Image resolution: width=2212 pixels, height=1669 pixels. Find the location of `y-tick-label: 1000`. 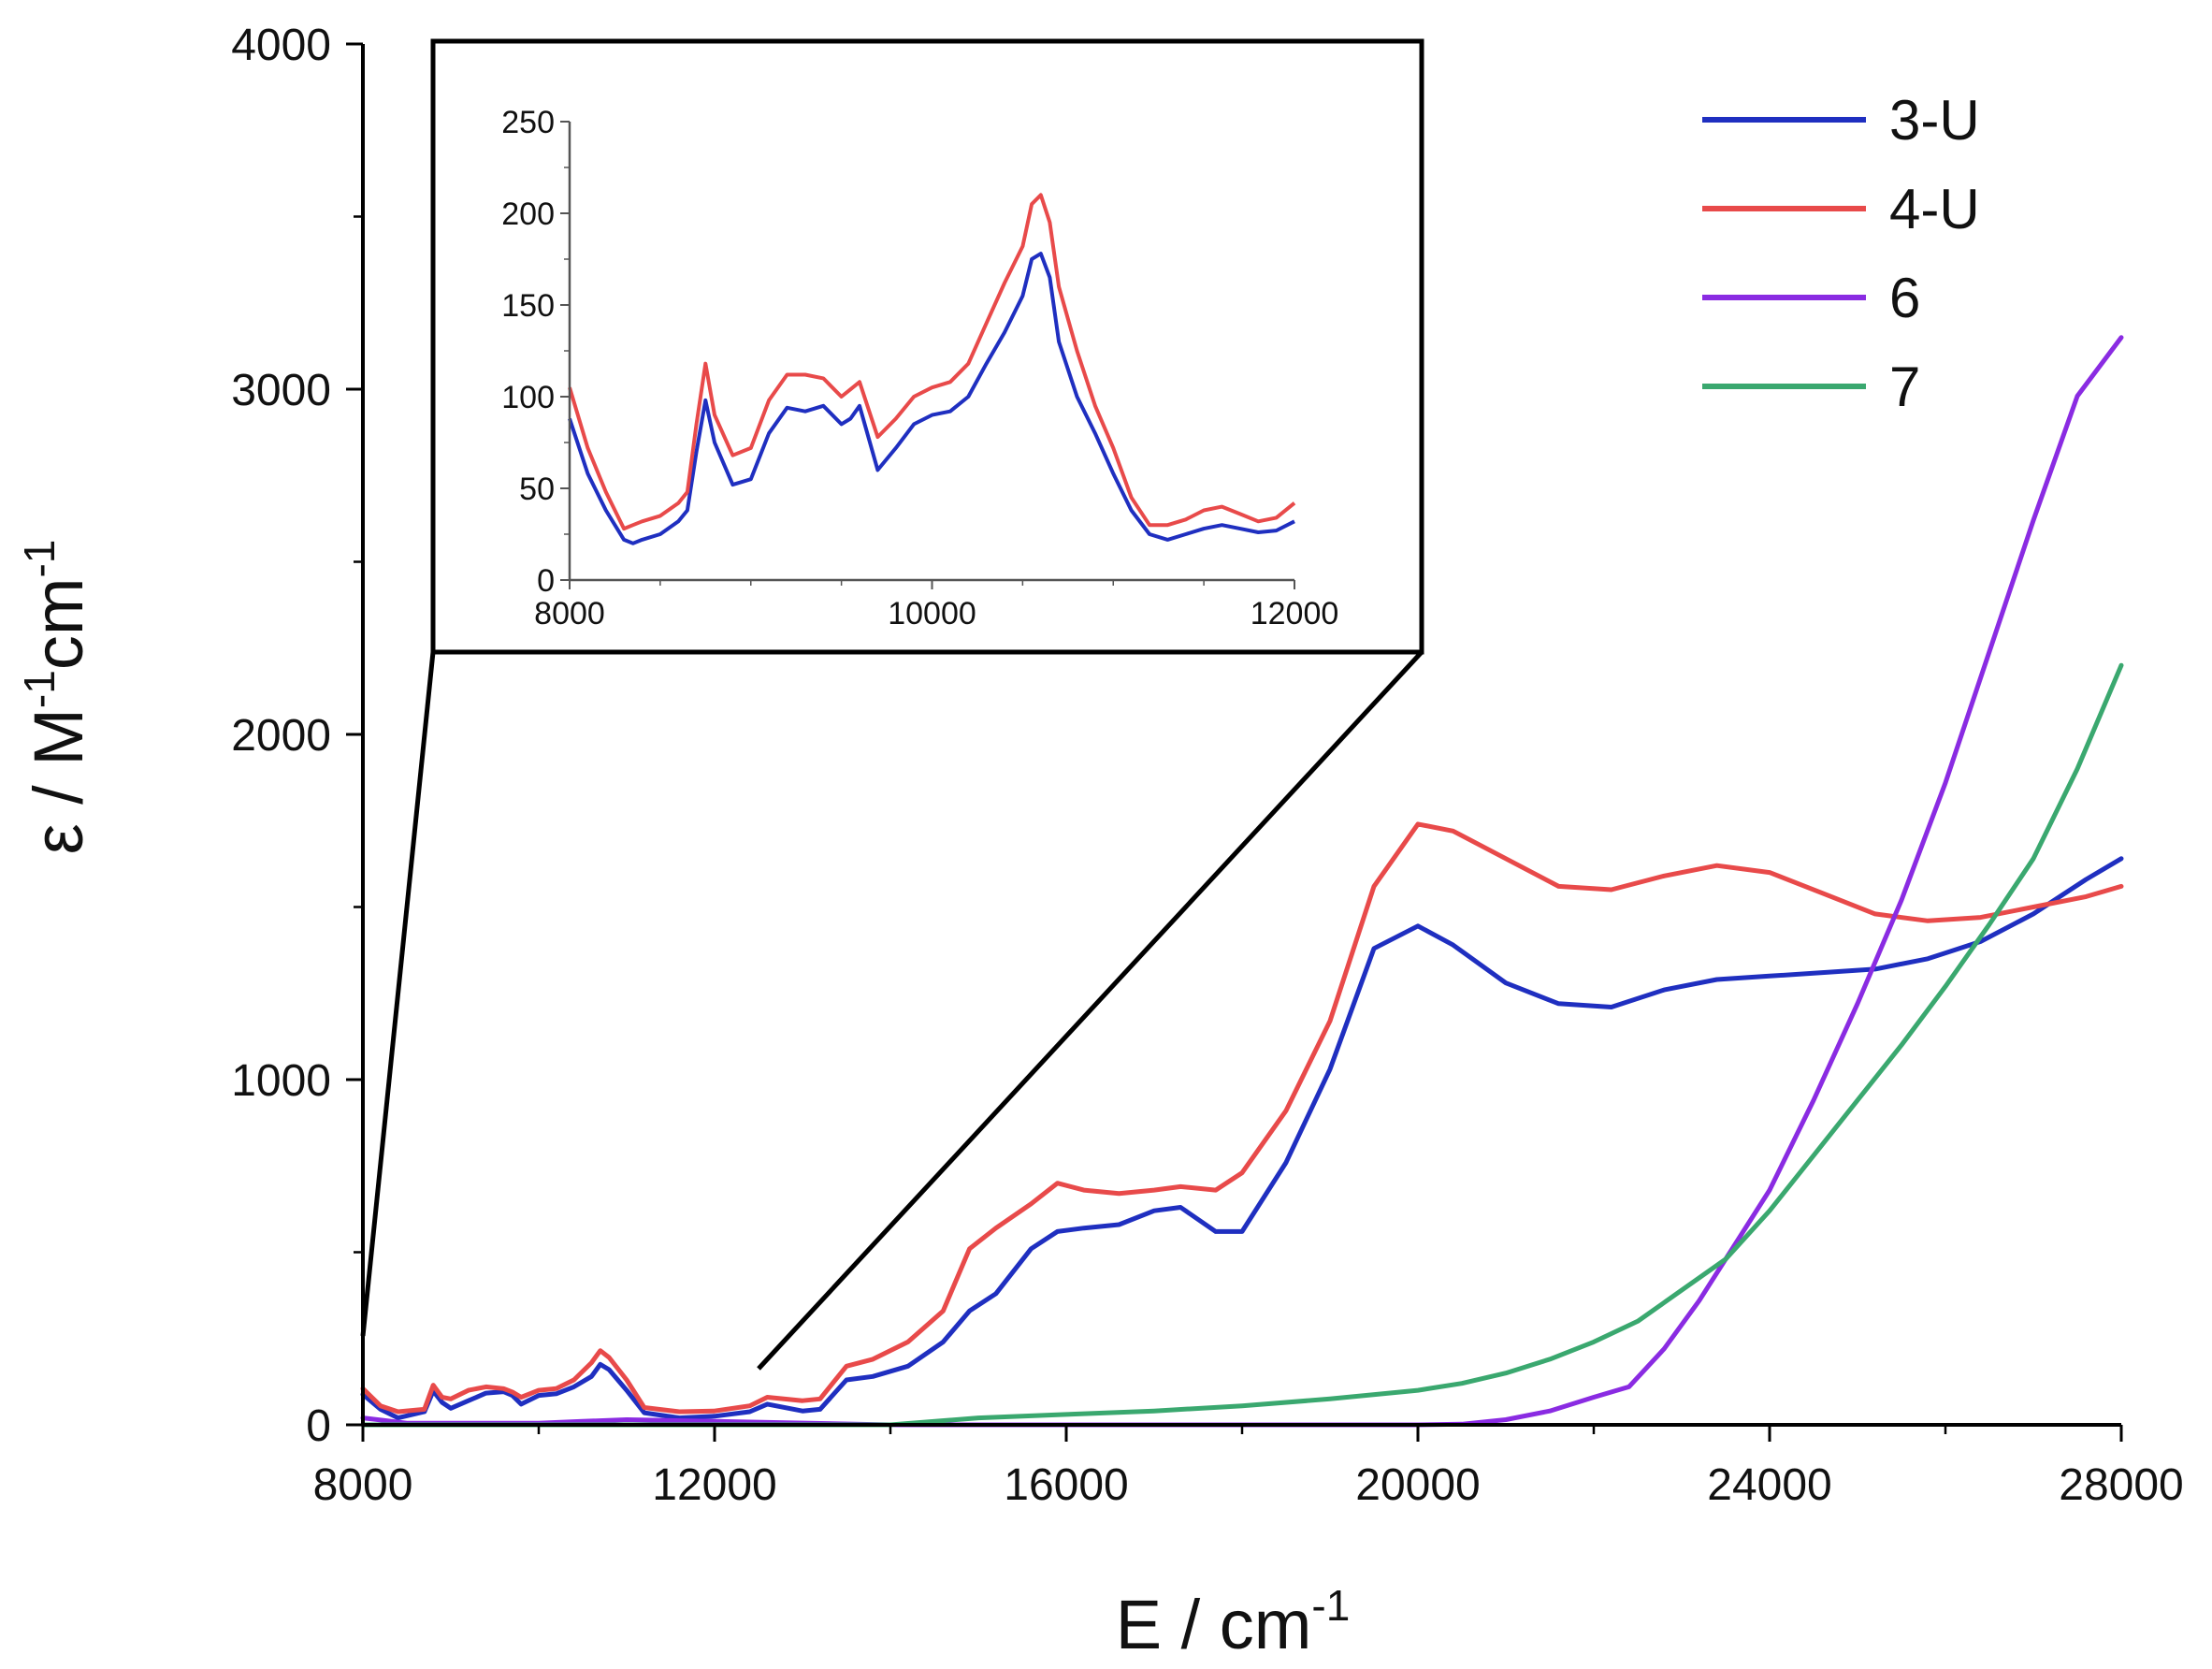

y-tick-label: 1000 is located at coordinates (281, 1081).